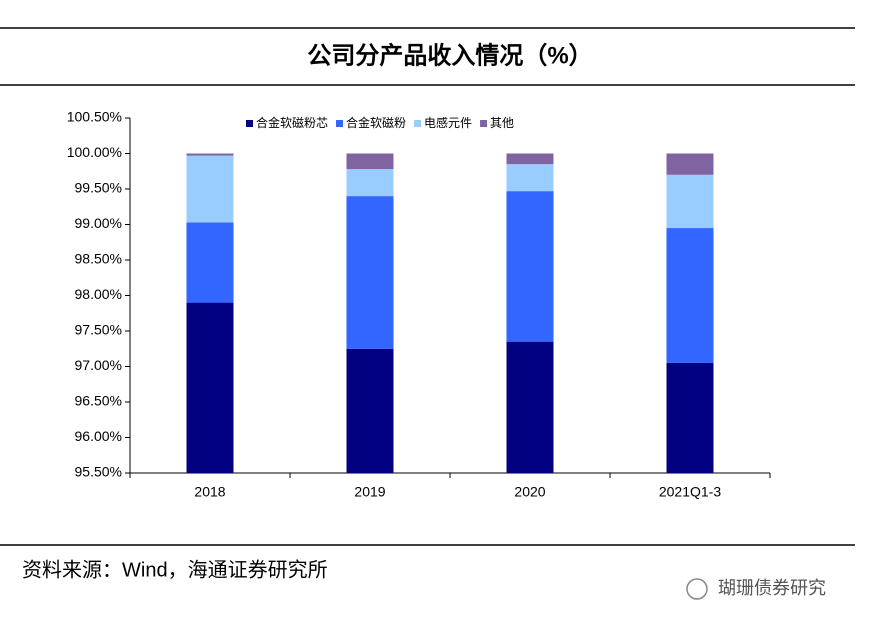  What do you see at coordinates (772, 588) in the screenshot?
I see `watermark: 瑚珊债券研究` at bounding box center [772, 588].